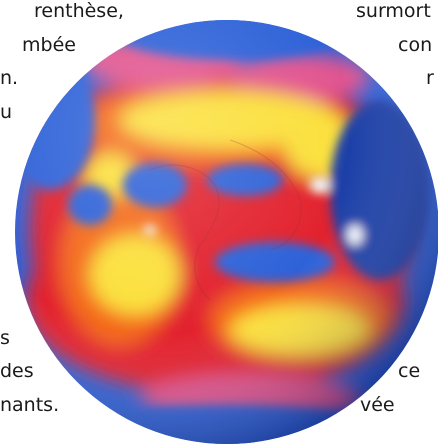 This screenshot has width=438, height=446. What do you see at coordinates (6, 112) in the screenshot?
I see `text-fragment-left-4: u` at bounding box center [6, 112].